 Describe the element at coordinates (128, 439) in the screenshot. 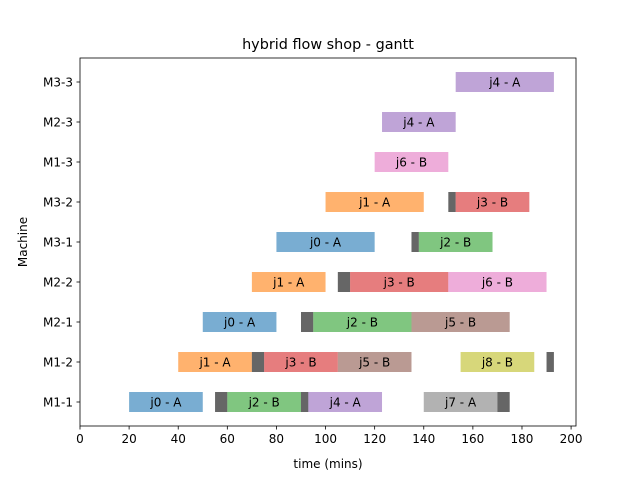

I see `x-tick-label: 20` at that location.